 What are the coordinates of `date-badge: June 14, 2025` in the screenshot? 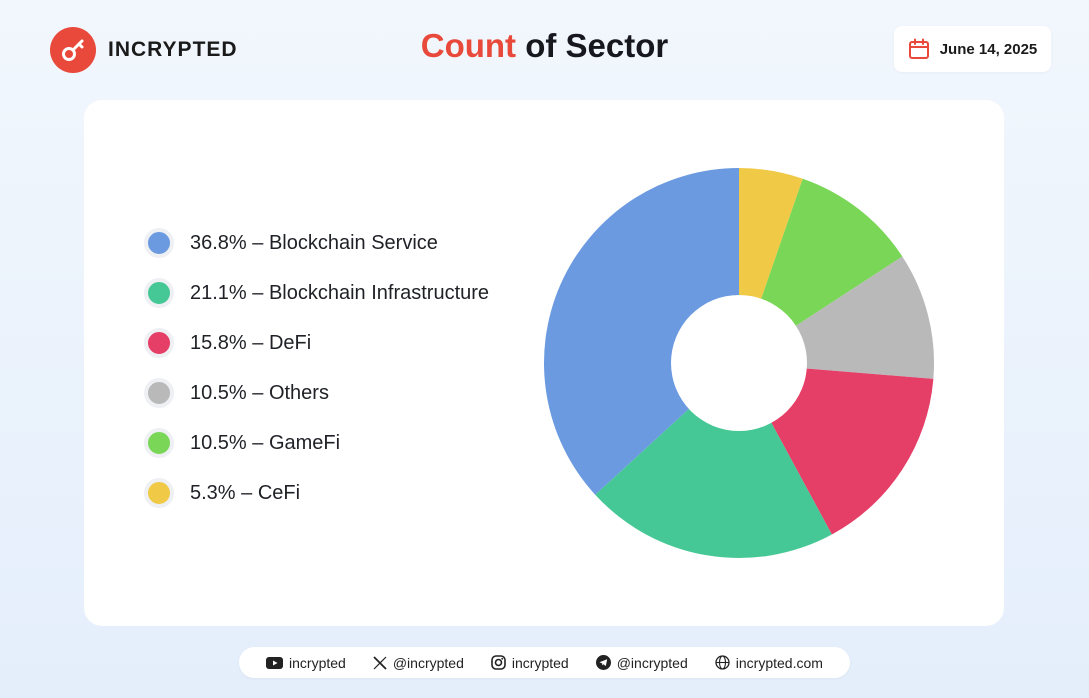 It's located at (972, 49).